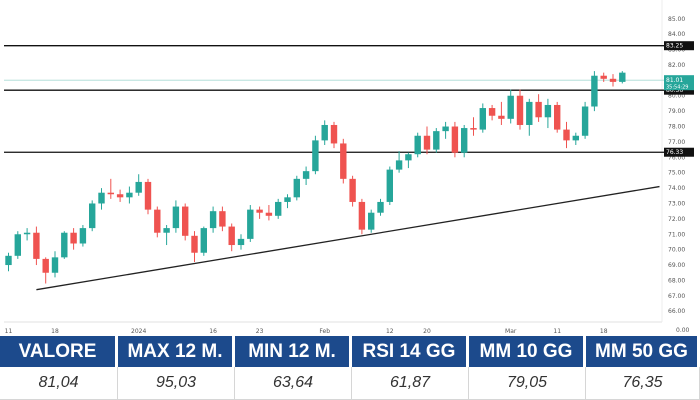  Describe the element at coordinates (390, 331) in the screenshot. I see `x-tick-label: 12` at that location.